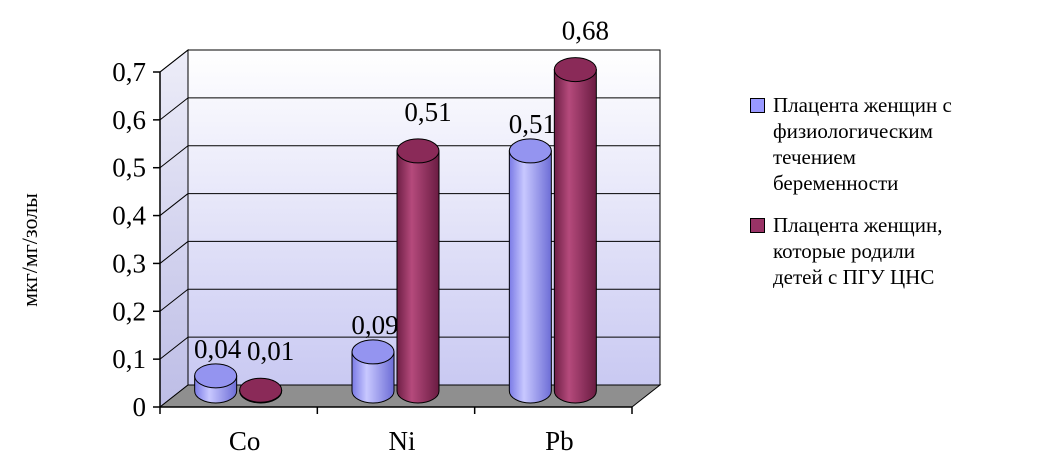  Describe the element at coordinates (559, 441) in the screenshot. I see `x-tick-label: Pb` at that location.